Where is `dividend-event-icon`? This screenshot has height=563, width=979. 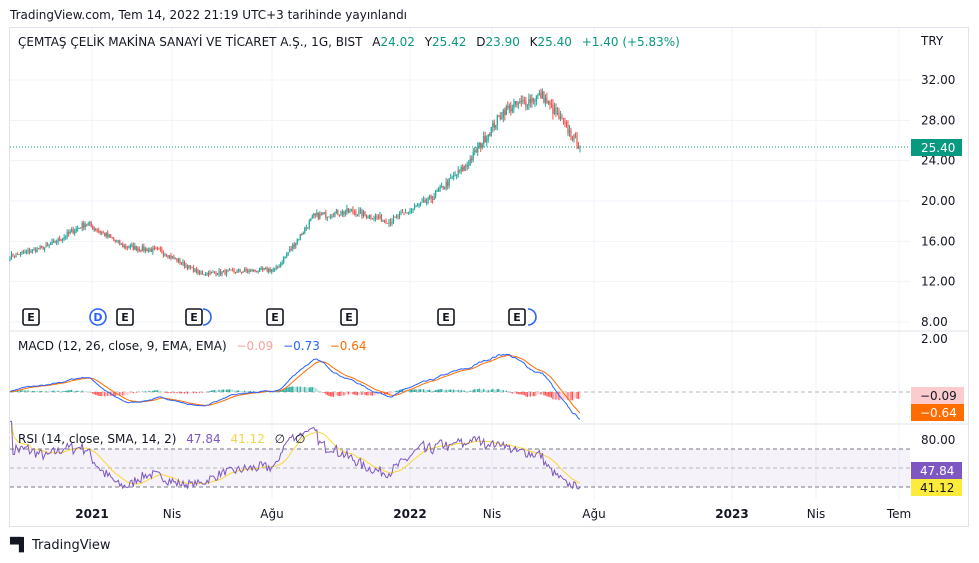
dividend-event-icon is located at coordinates (98, 317).